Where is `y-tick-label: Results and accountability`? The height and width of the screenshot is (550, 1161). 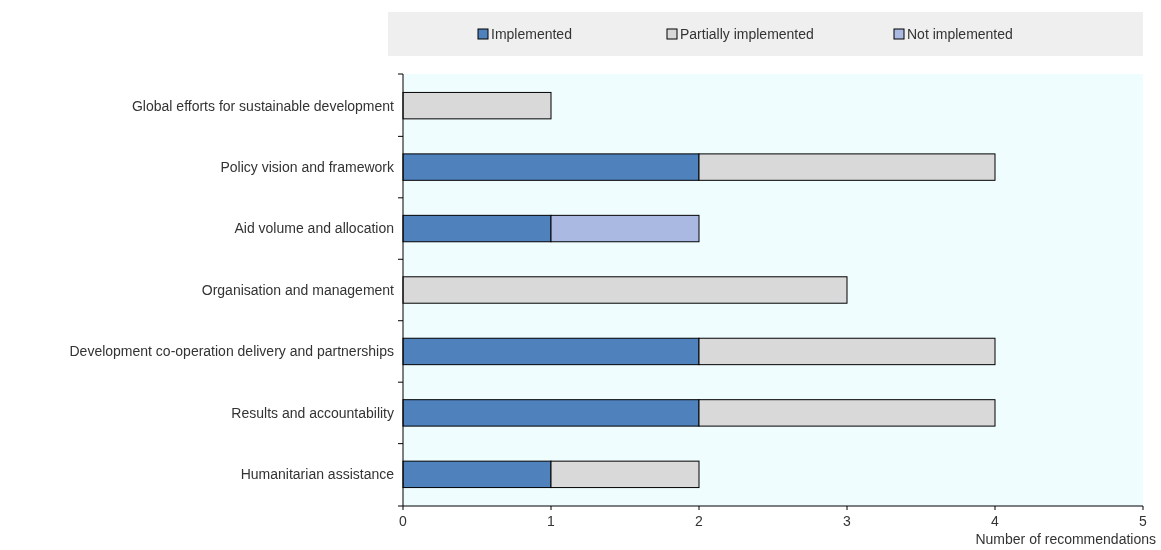
y-tick-label: Results and accountability is located at coordinates (312, 412).